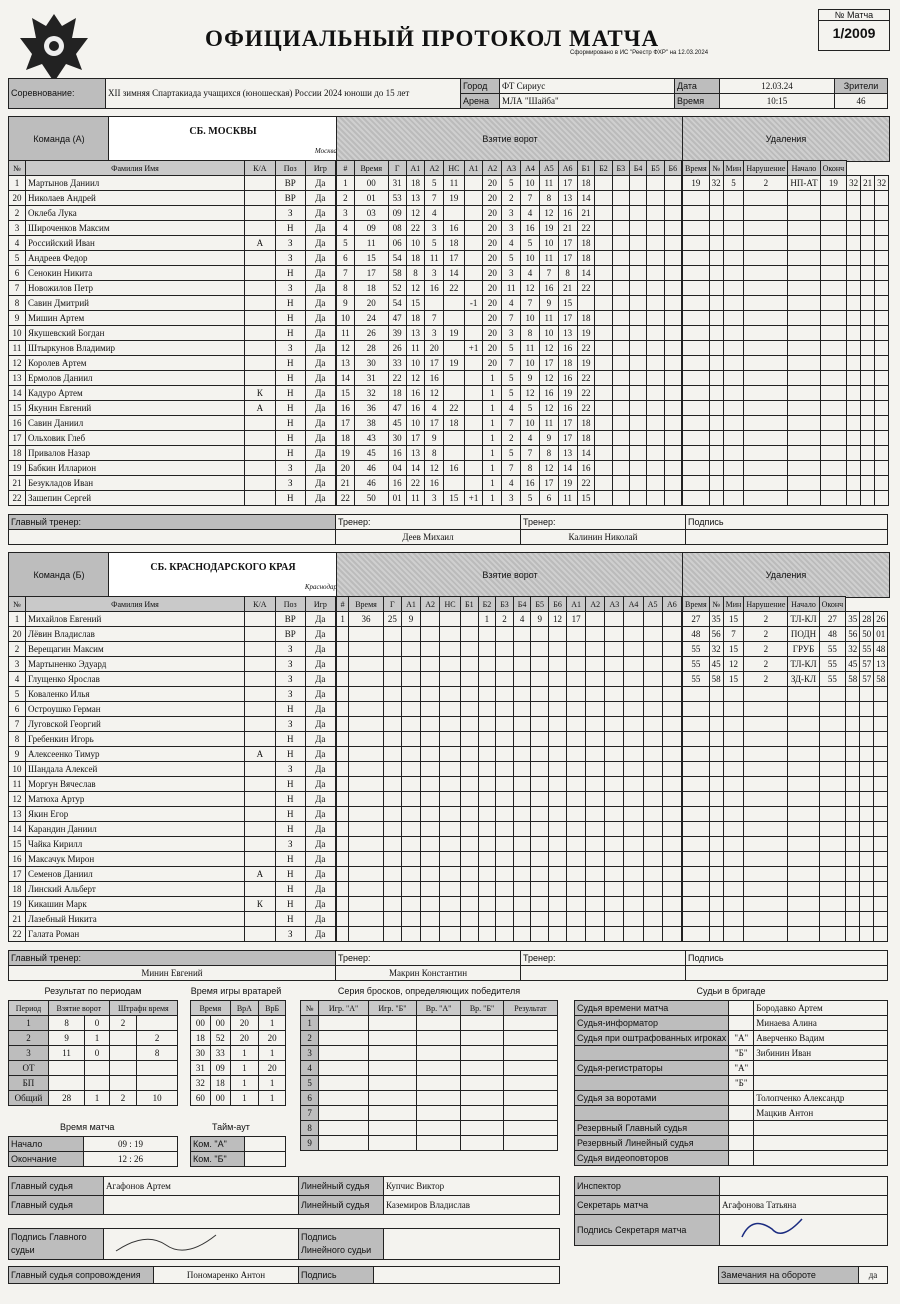 This screenshot has width=900, height=1304. I want to click on goal-cell: 21, so click(567, 288).